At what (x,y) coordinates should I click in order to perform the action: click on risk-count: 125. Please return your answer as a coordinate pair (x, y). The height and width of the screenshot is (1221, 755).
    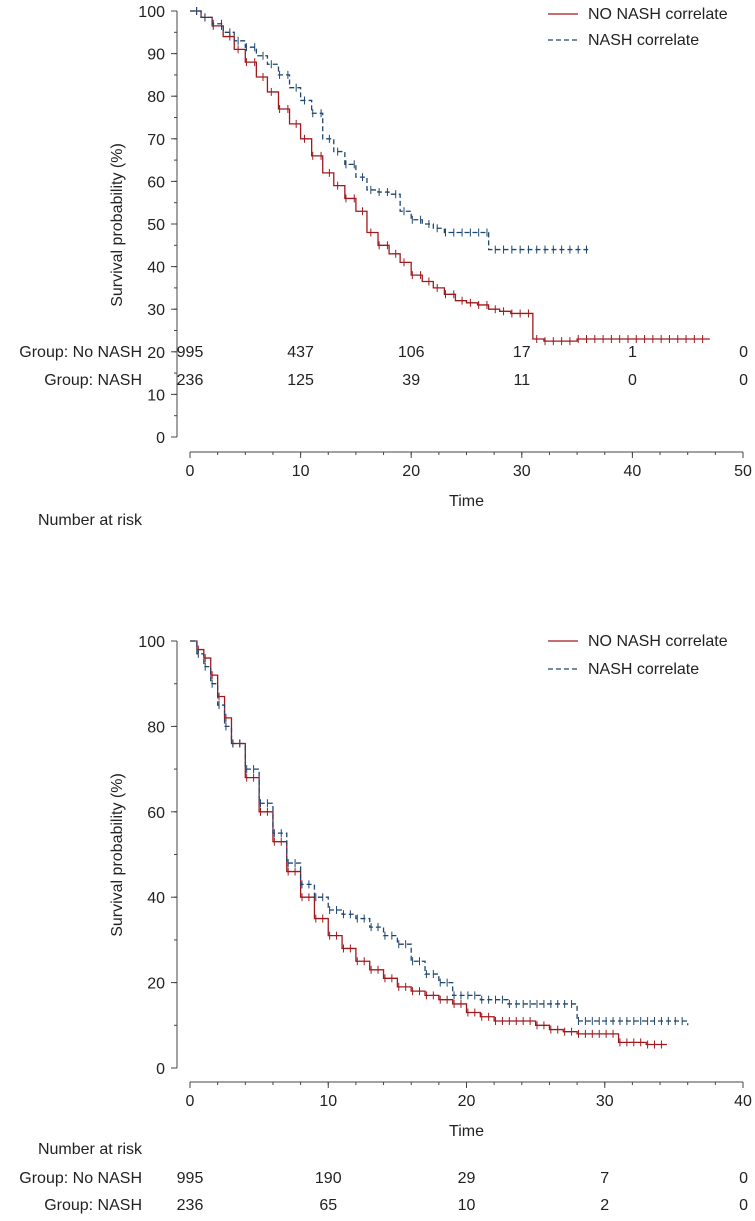
    Looking at the image, I should click on (300, 380).